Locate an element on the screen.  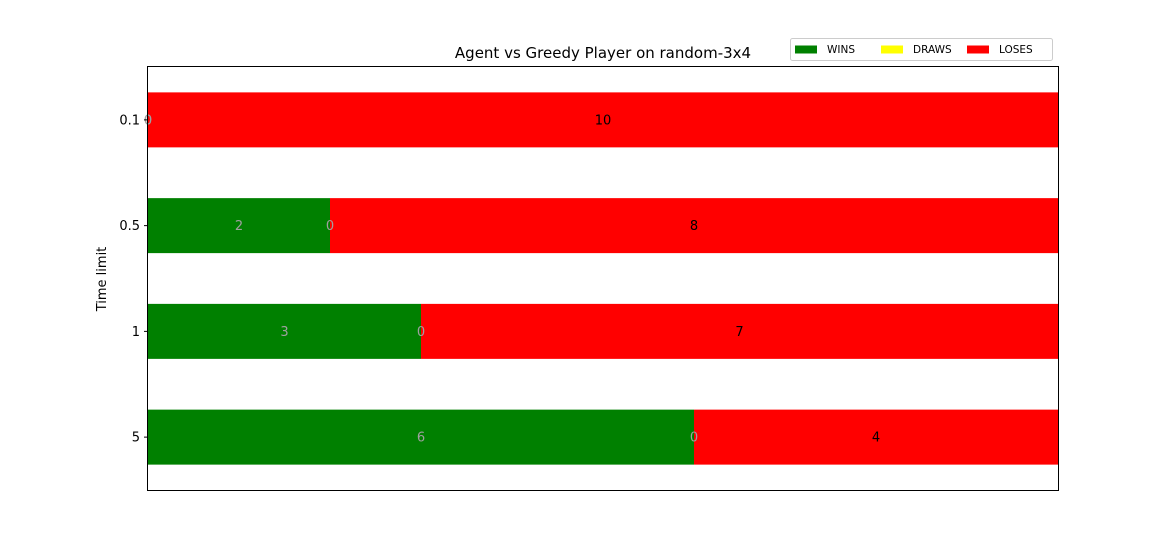
legend-swatch-draws is located at coordinates (892, 49).